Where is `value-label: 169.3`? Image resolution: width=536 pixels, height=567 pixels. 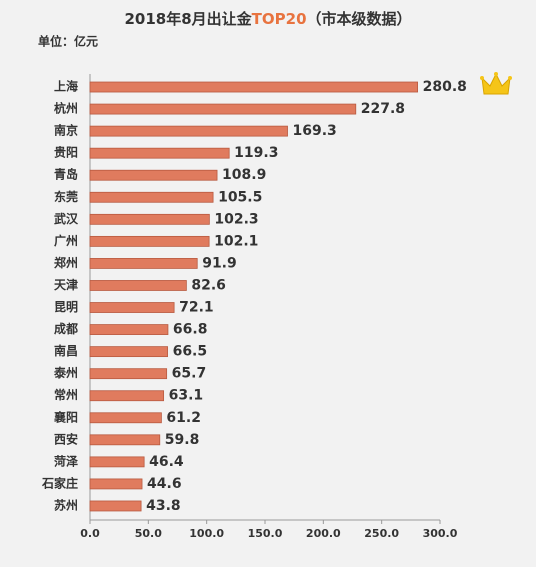
value-label: 169.3 is located at coordinates (315, 131).